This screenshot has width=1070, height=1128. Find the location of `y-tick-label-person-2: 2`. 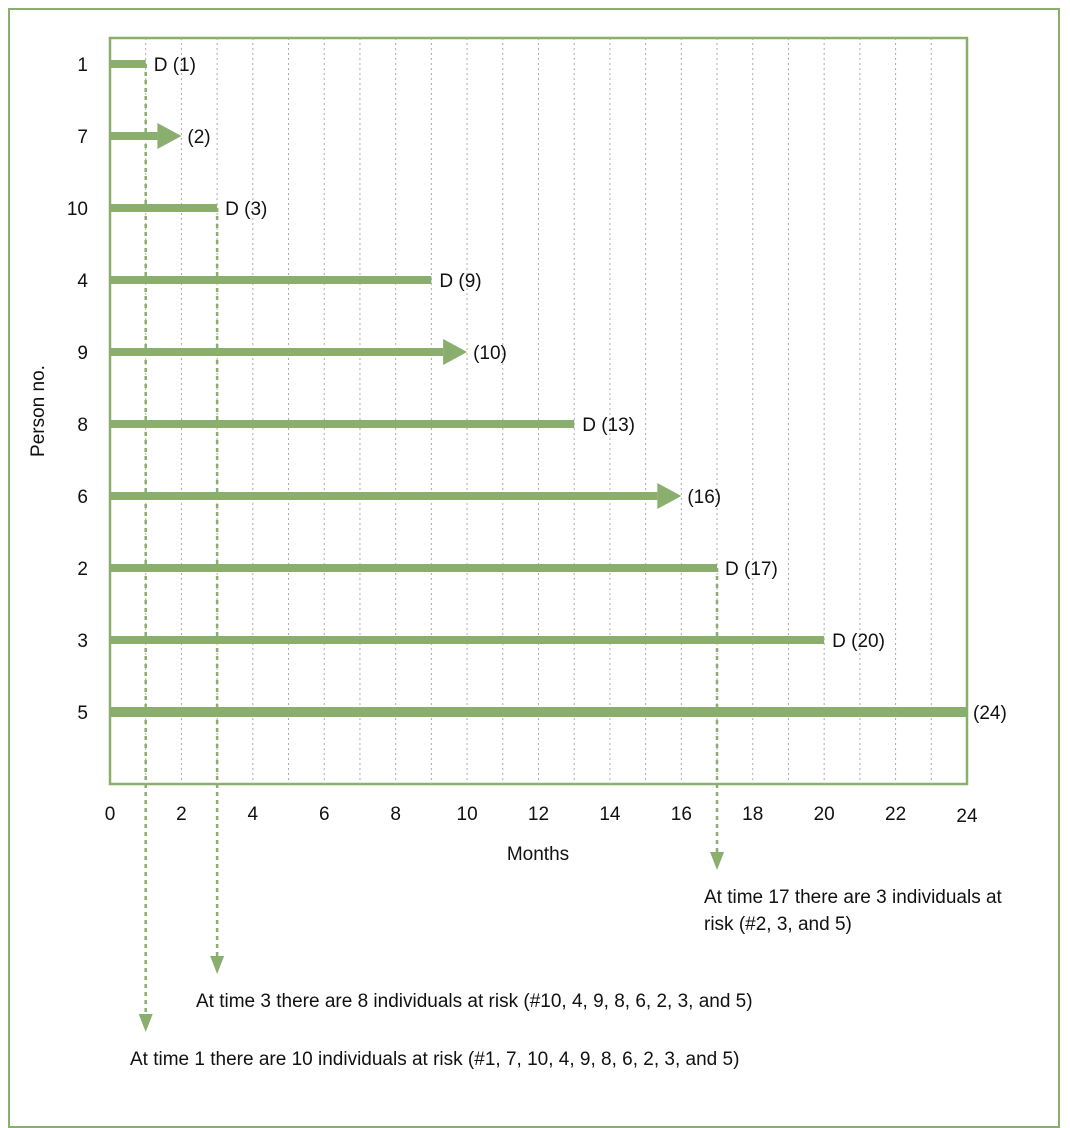

y-tick-label-person-2: 2 is located at coordinates (82, 569).